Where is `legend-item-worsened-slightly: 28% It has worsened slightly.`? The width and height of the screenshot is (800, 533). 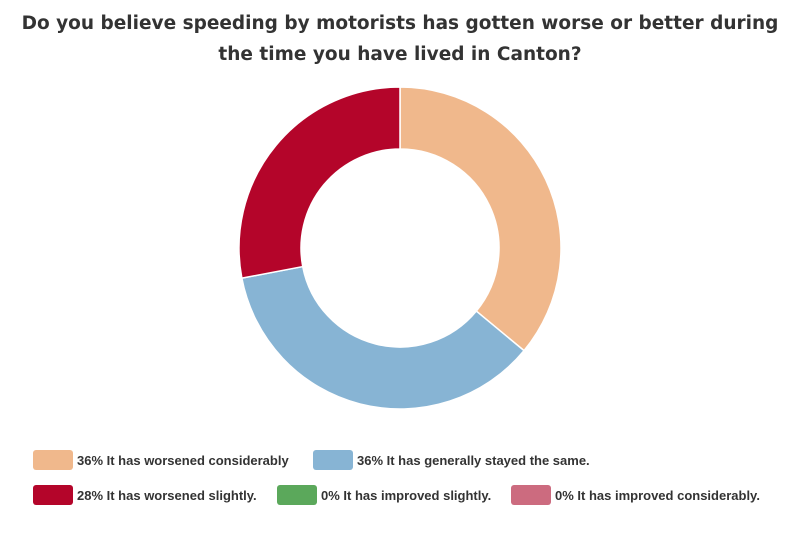 legend-item-worsened-slightly: 28% It has worsened slightly. is located at coordinates (145, 495).